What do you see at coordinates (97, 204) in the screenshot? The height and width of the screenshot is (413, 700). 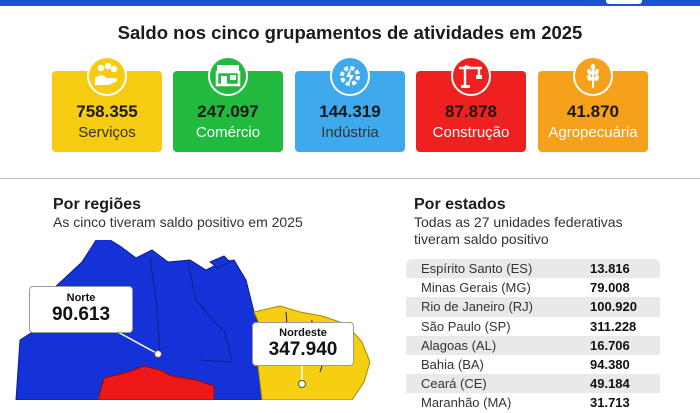 I see `regions-title: Por regiões` at bounding box center [97, 204].